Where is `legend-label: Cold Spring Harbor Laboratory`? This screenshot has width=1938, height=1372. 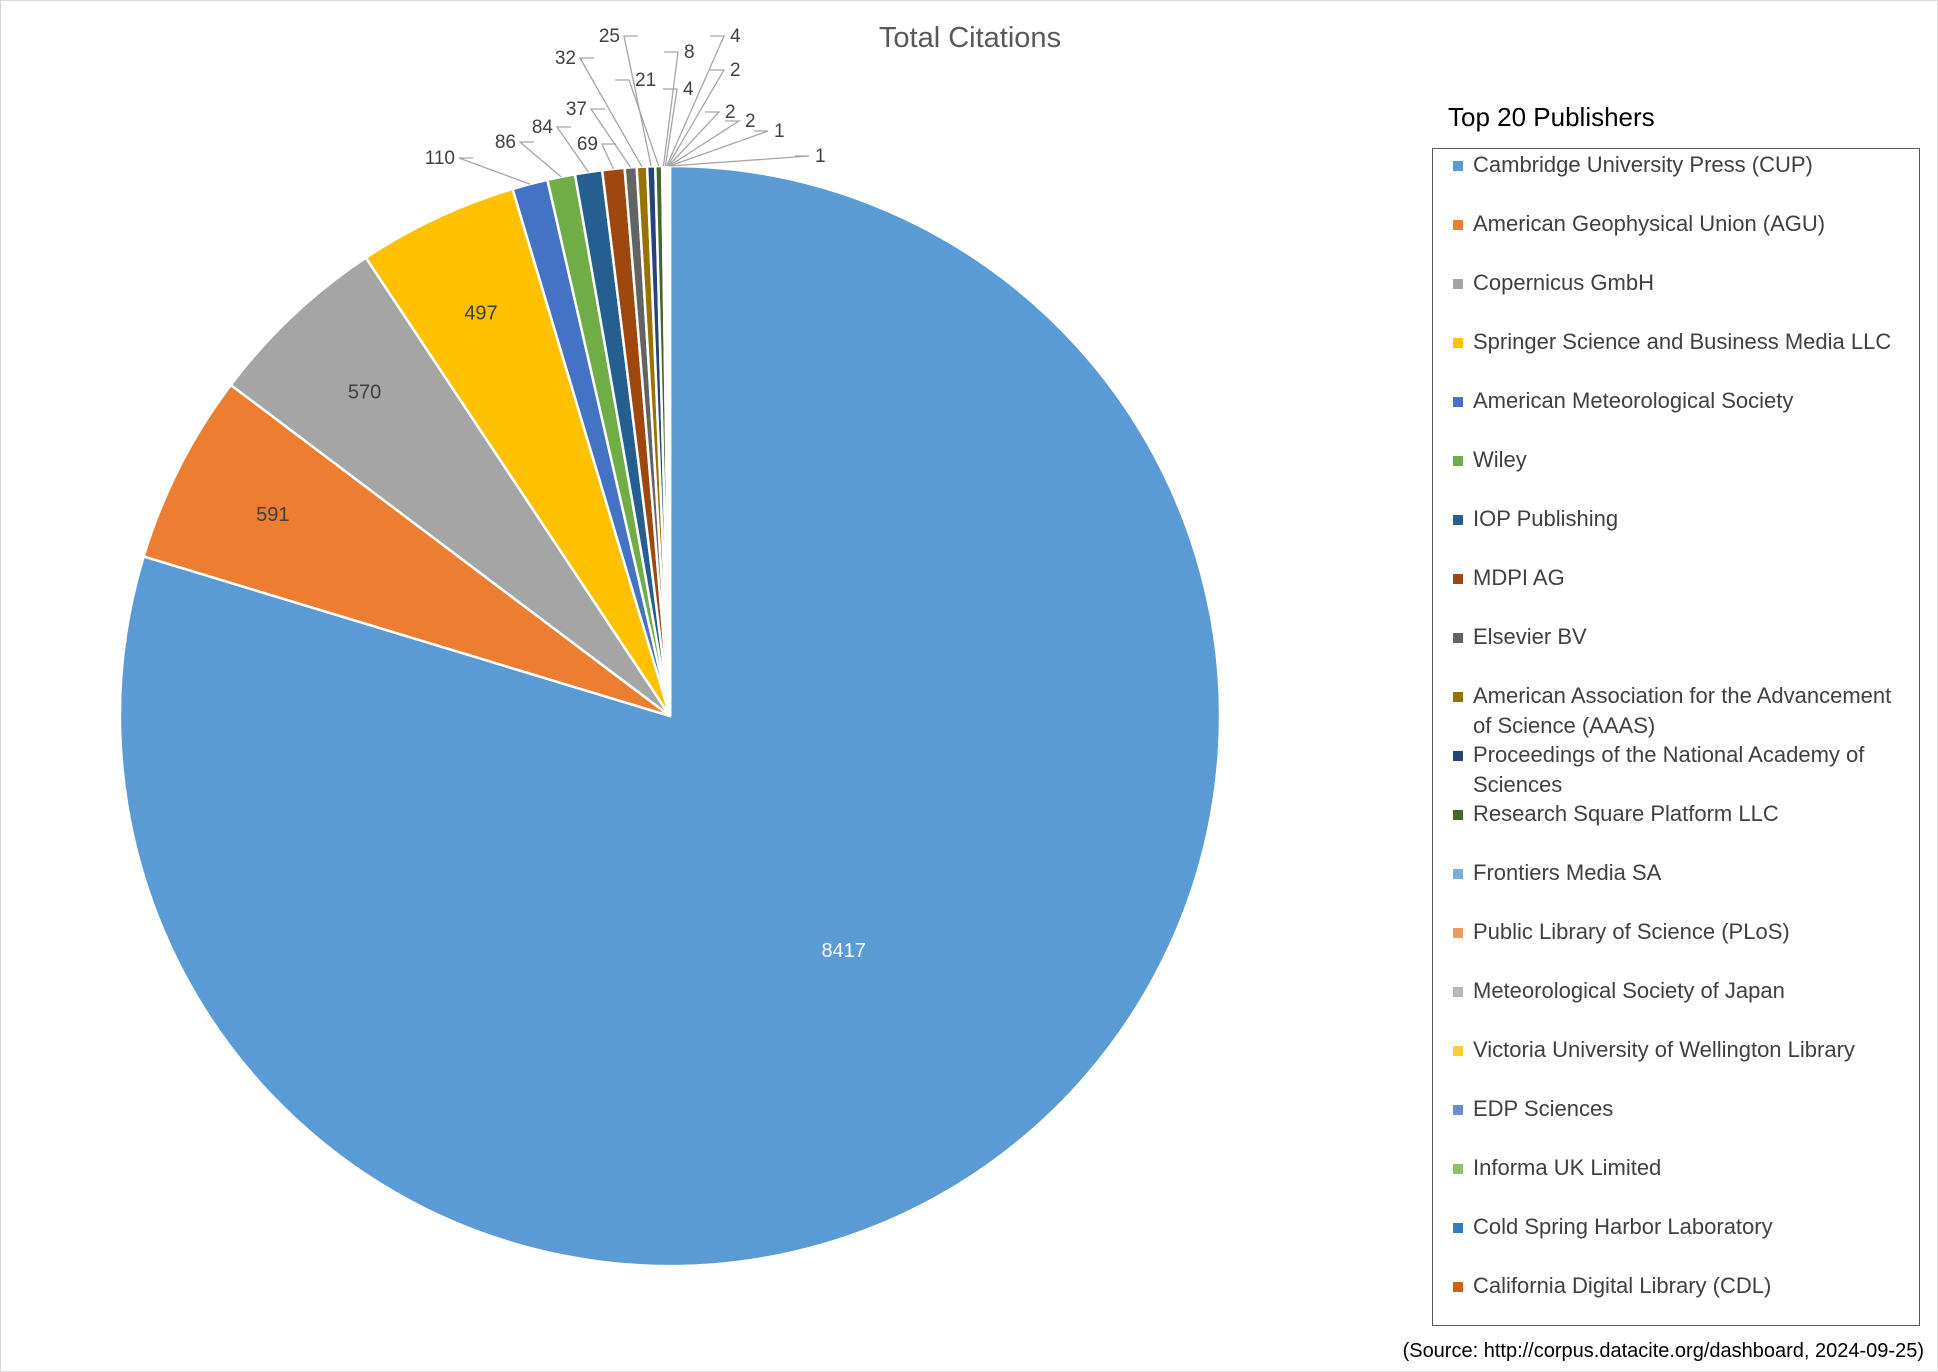 legend-label: Cold Spring Harbor Laboratory is located at coordinates (1623, 1226).